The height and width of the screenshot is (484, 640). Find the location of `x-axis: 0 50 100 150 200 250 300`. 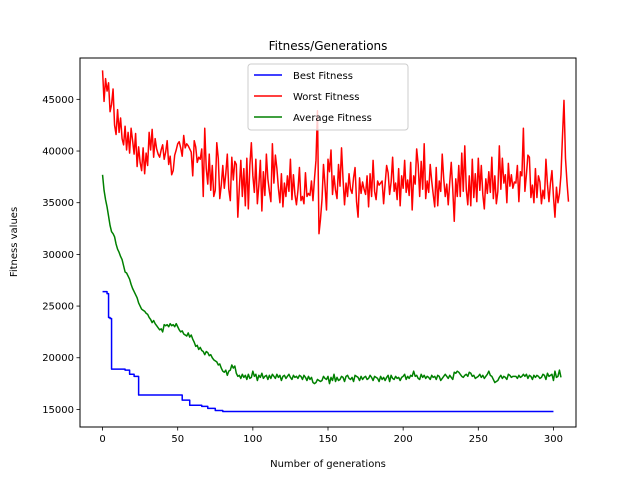

x-axis: 0 50 100 150 200 250 300 is located at coordinates (331, 436).